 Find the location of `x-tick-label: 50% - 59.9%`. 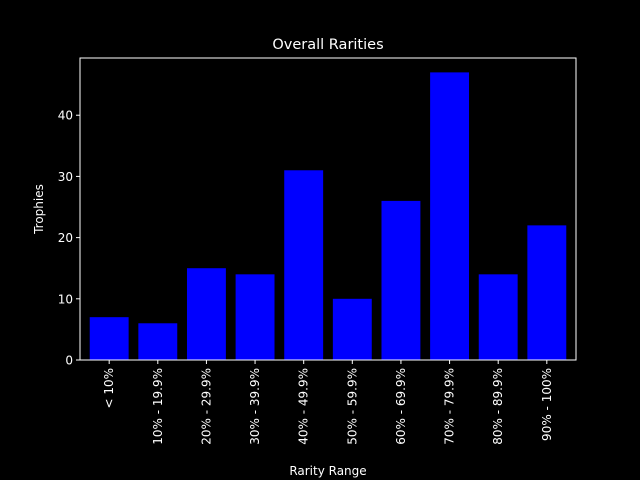

x-tick-label: 50% - 59.9% is located at coordinates (352, 406).